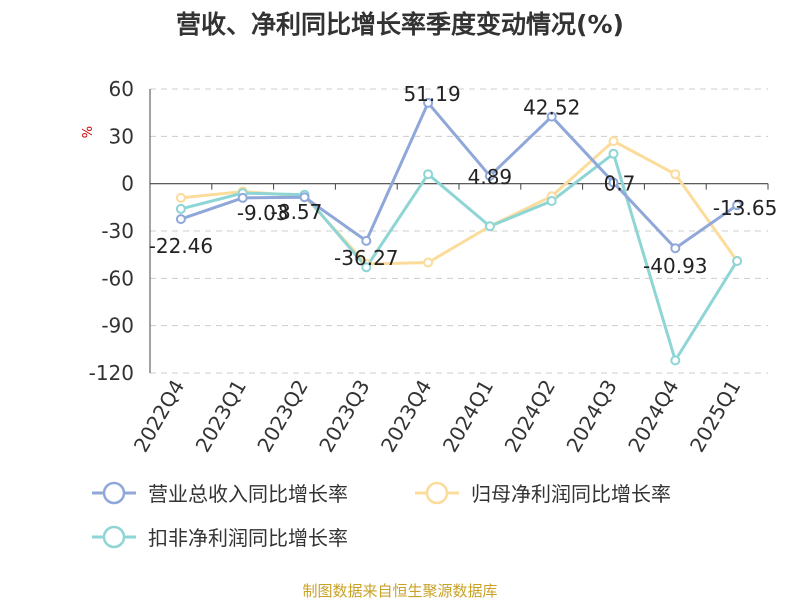 This screenshot has height=600, width=800. What do you see at coordinates (406, 416) in the screenshot?
I see `x-tick-label: 2023Q4` at bounding box center [406, 416].